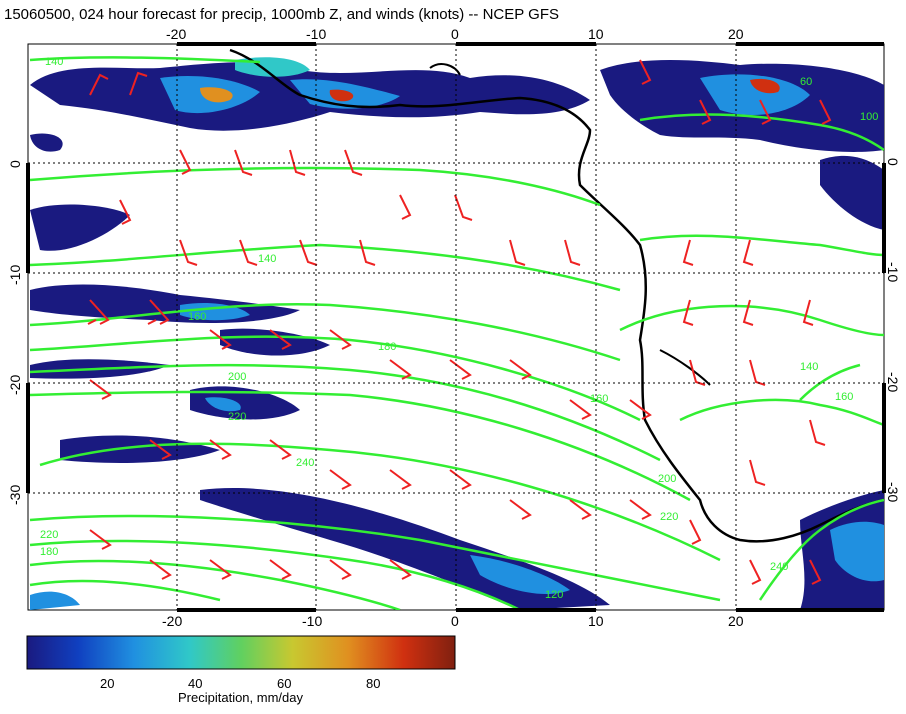 Image resolution: width=906 pixels, height=714 pixels. I want to click on colorbar-tick: 40, so click(195, 683).